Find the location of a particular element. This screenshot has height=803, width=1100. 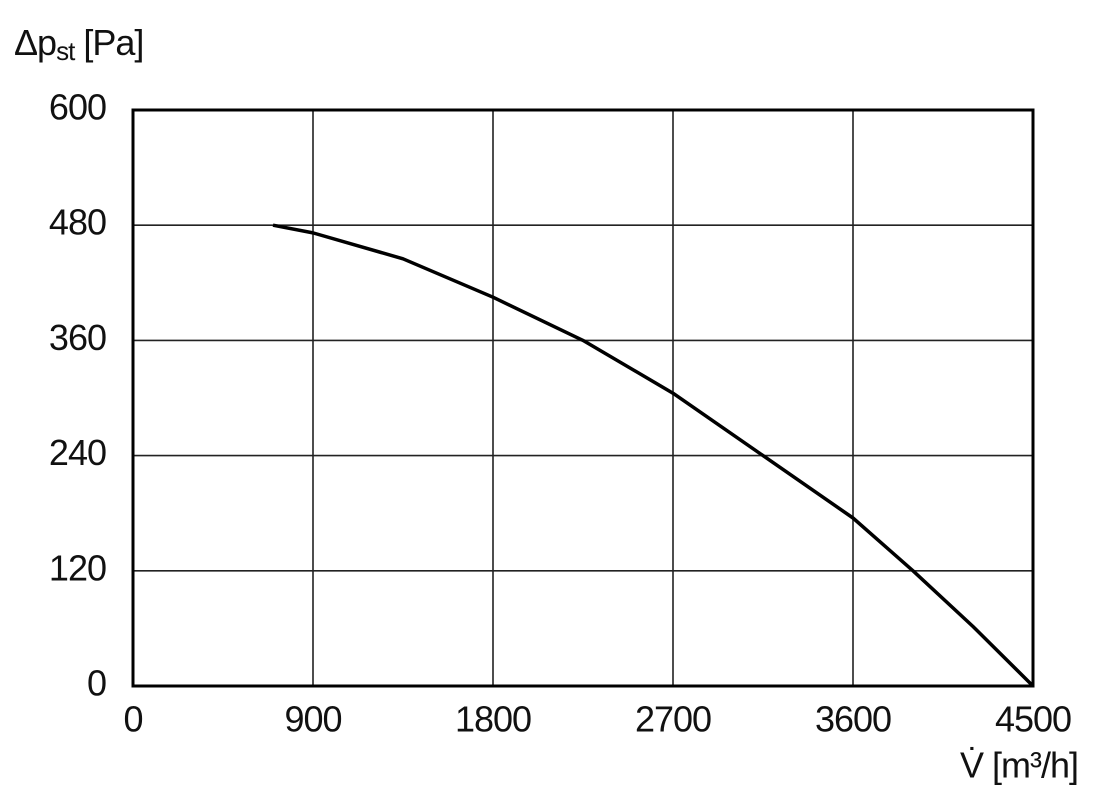

y-tick-label: 600 is located at coordinates (77, 107).